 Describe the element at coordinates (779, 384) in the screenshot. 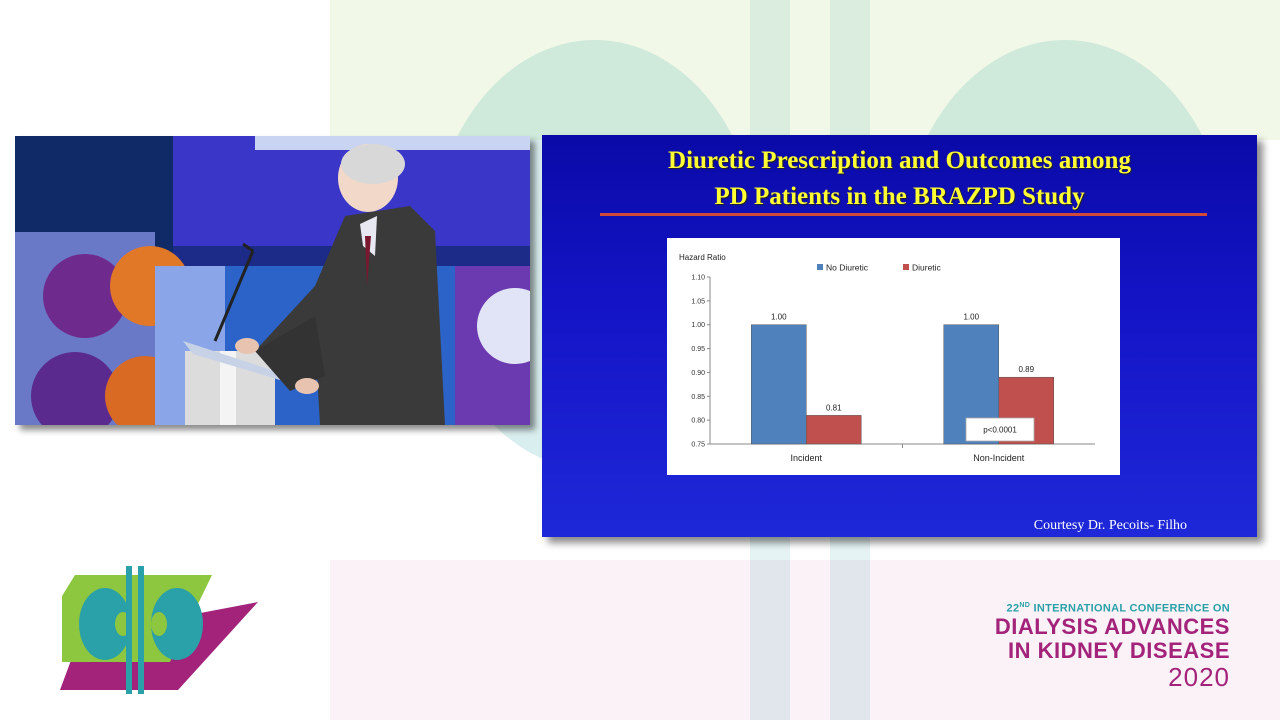

I see `bar-no-diuretic` at that location.